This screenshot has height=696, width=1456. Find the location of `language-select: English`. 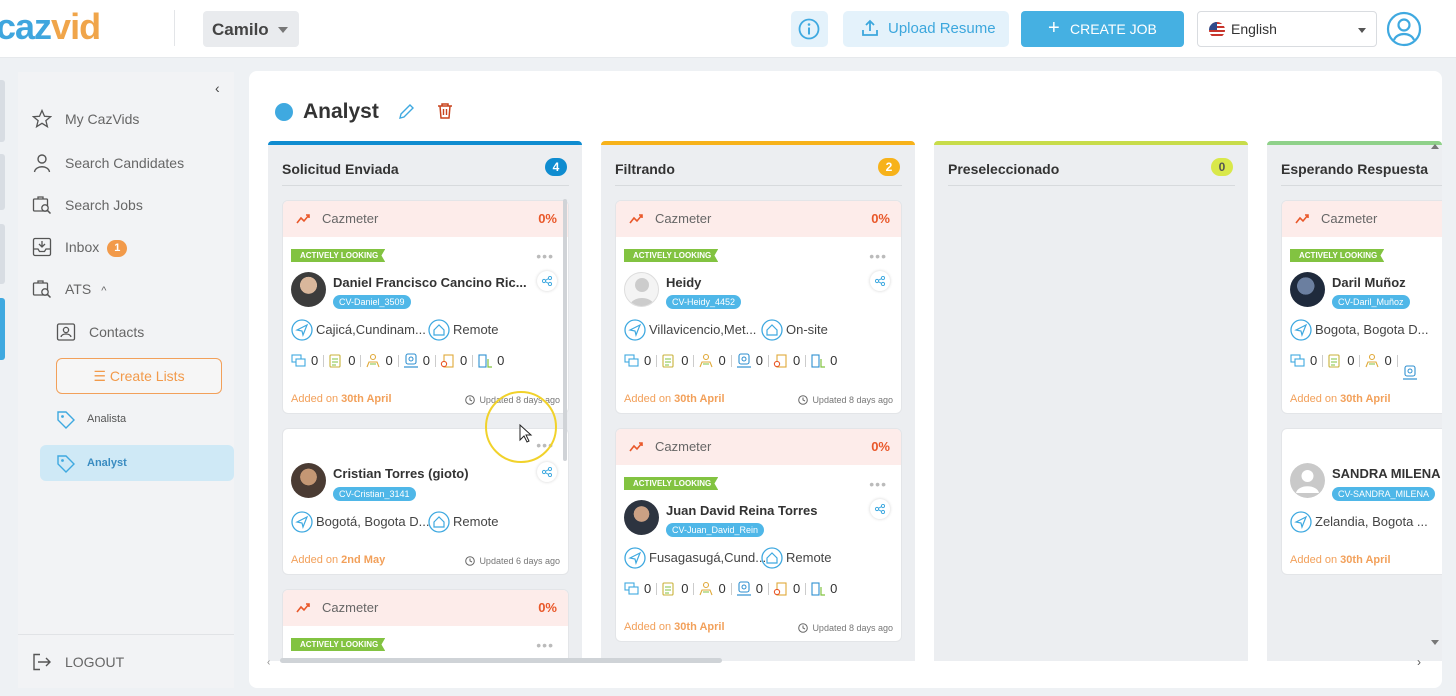

language-select: English is located at coordinates (1287, 29).